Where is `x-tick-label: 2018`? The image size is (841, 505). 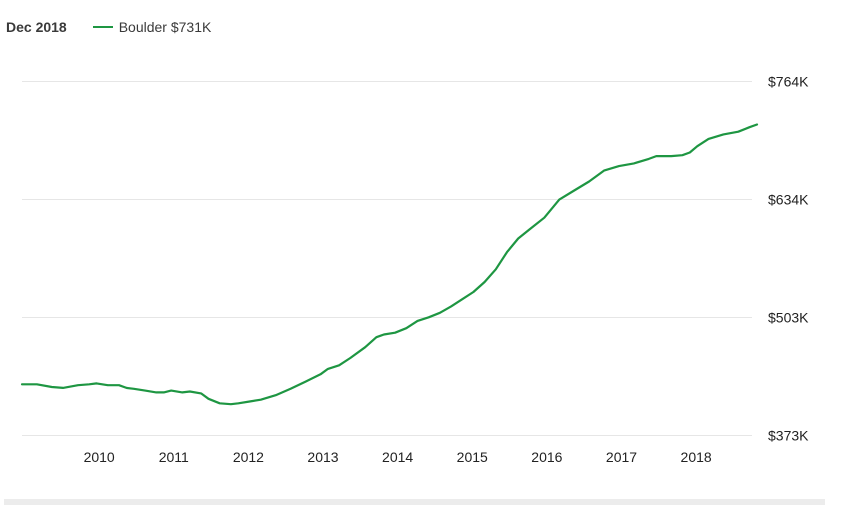
x-tick-label: 2018 is located at coordinates (696, 457).